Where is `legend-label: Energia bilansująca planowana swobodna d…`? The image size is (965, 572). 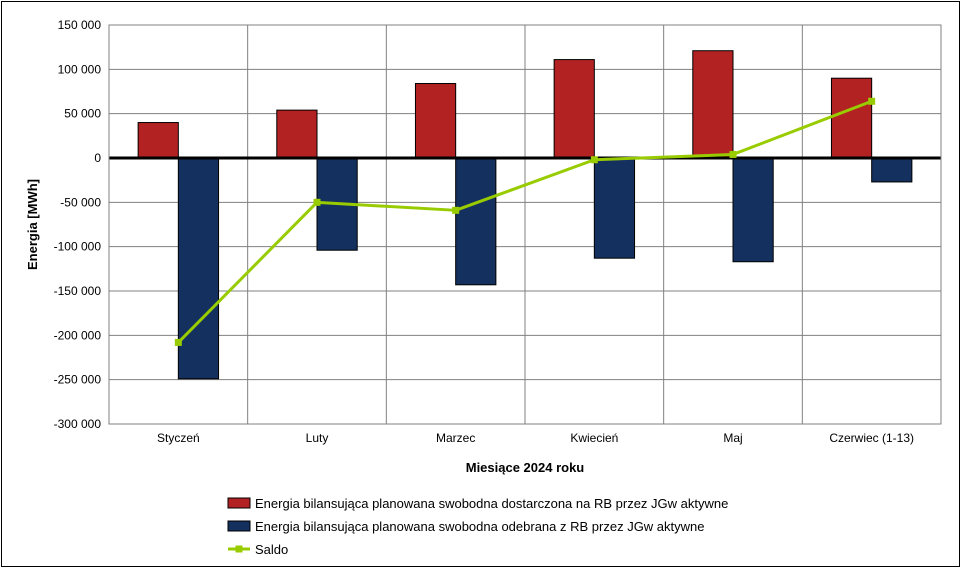
legend-label: Energia bilansująca planowana swobodna d… is located at coordinates (491, 503).